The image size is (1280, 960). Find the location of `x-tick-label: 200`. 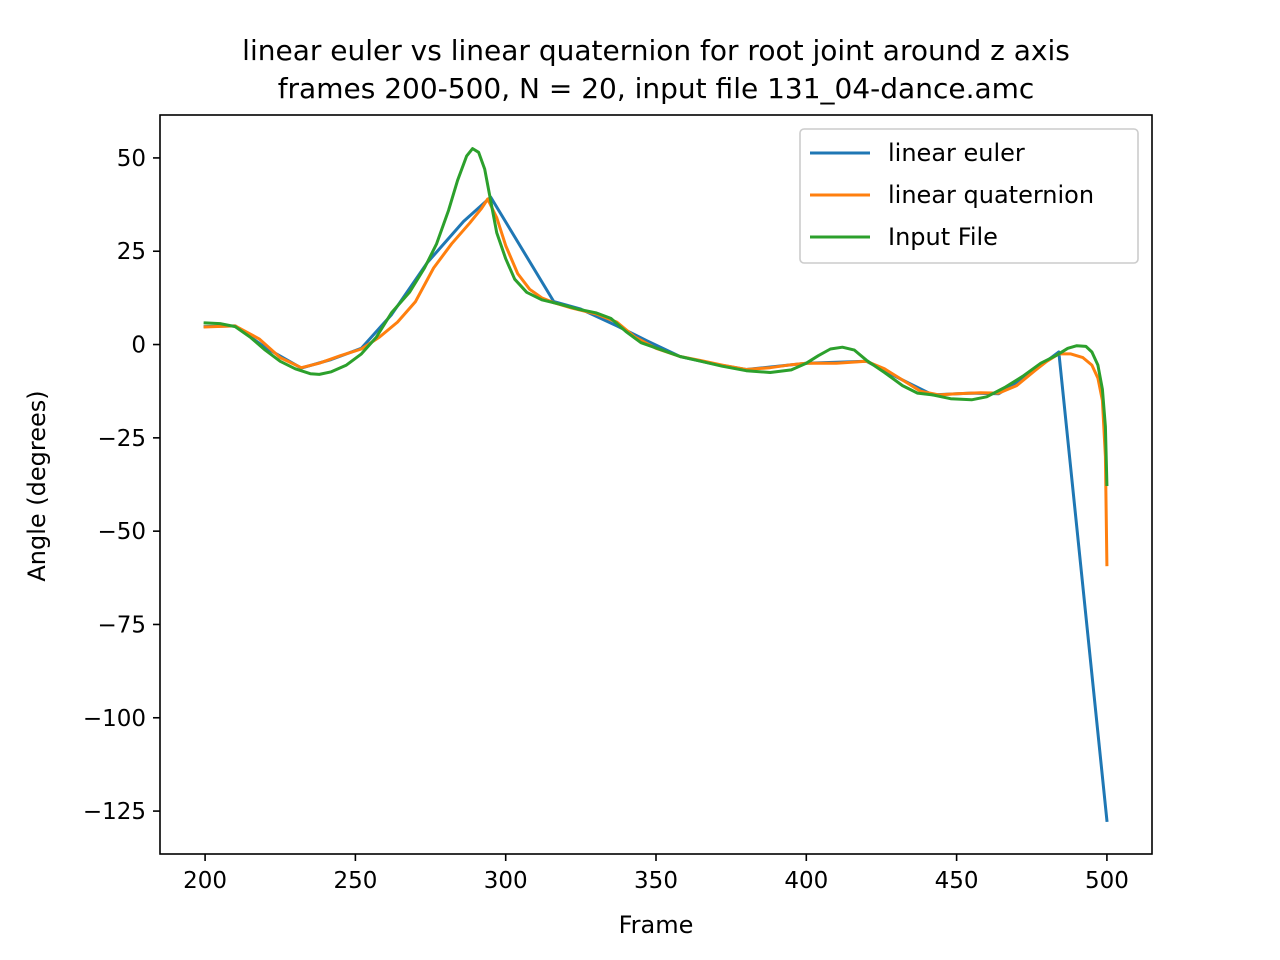

x-tick-label: 200 is located at coordinates (205, 881).